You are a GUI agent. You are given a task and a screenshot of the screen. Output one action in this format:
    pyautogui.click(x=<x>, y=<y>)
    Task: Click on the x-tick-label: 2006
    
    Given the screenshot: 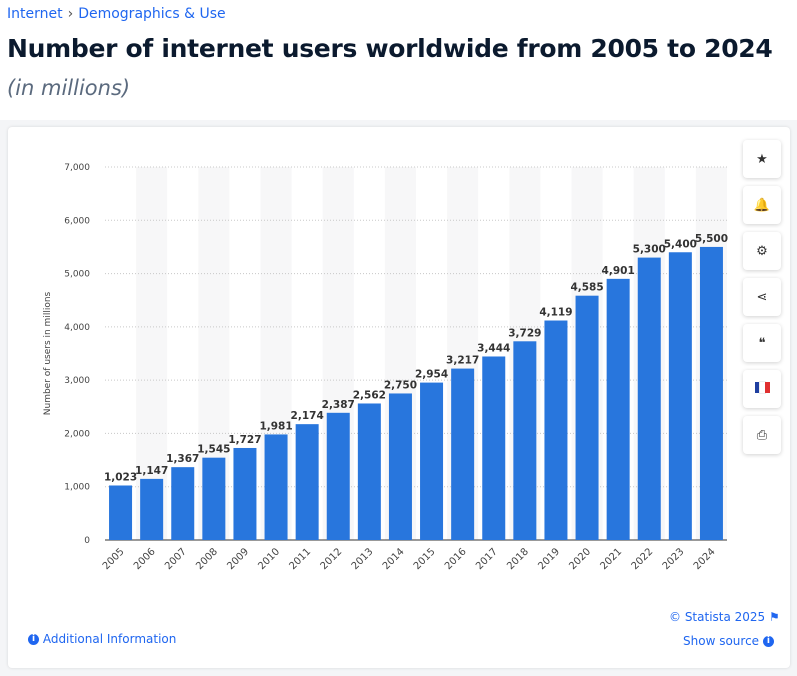 What is the action you would take?
    pyautogui.click(x=145, y=559)
    